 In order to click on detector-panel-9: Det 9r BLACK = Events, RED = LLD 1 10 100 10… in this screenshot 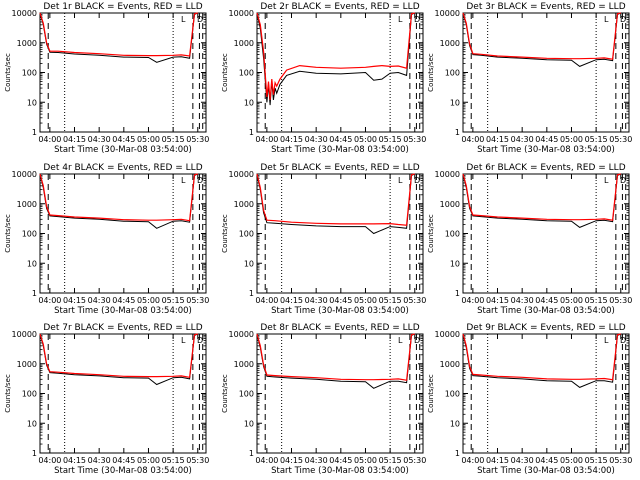, I will do `click(529, 399)`.